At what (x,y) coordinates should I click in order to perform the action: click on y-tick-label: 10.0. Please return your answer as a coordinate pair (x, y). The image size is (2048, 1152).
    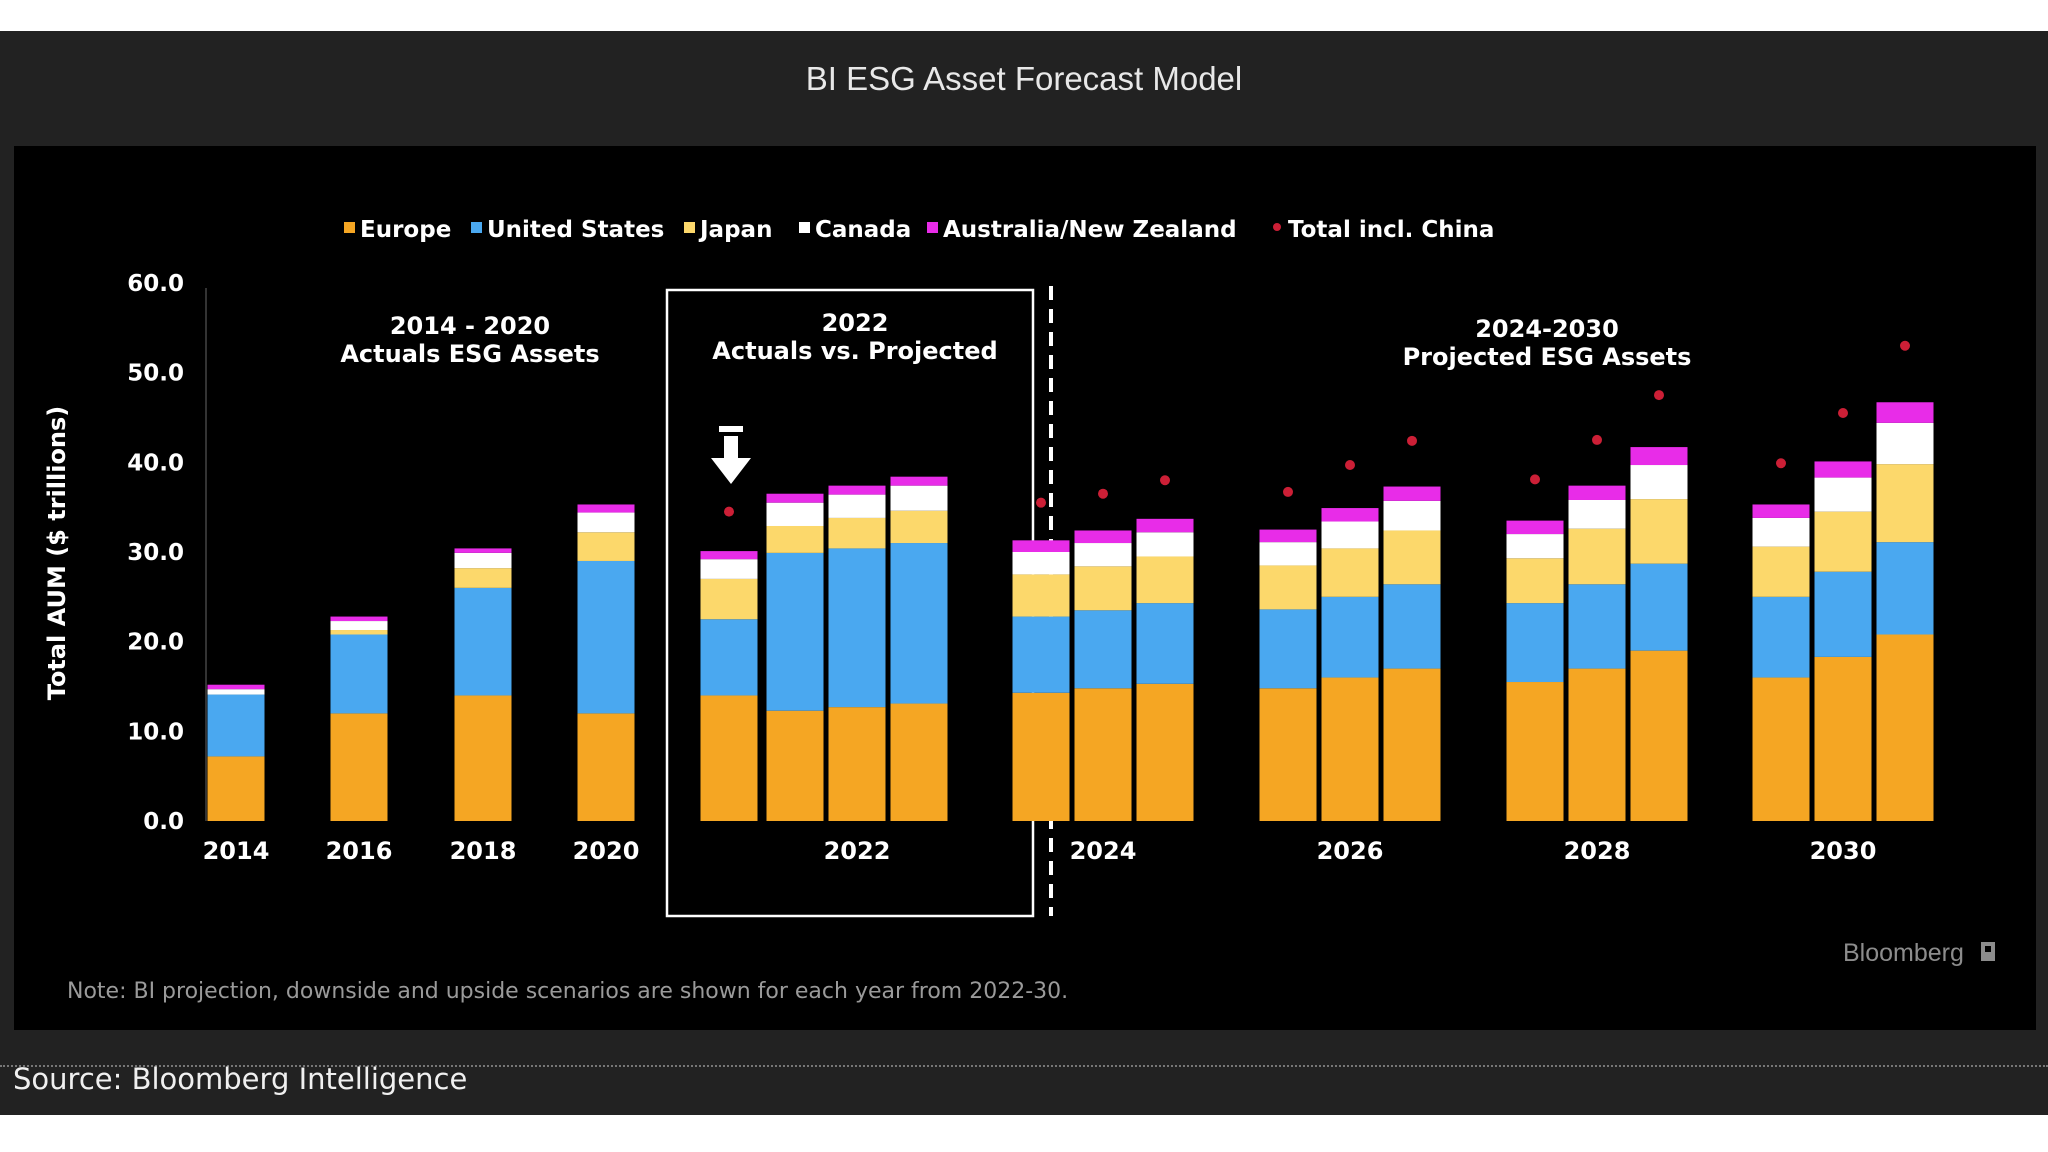
    Looking at the image, I should click on (155, 732).